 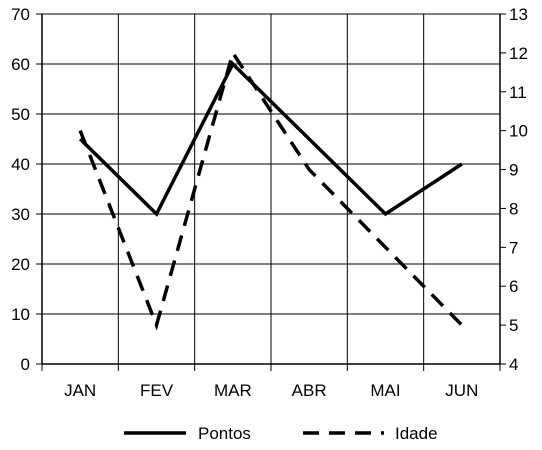 I want to click on right-tick-label: 10, so click(x=518, y=131).